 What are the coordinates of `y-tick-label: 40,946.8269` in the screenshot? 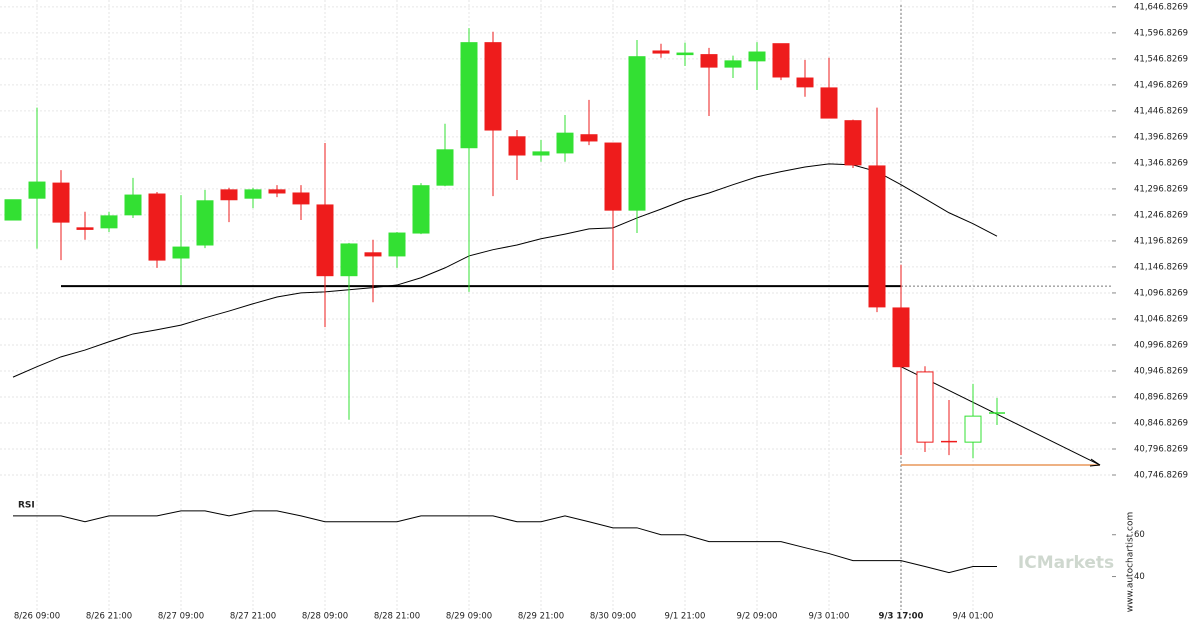 It's located at (1161, 371).